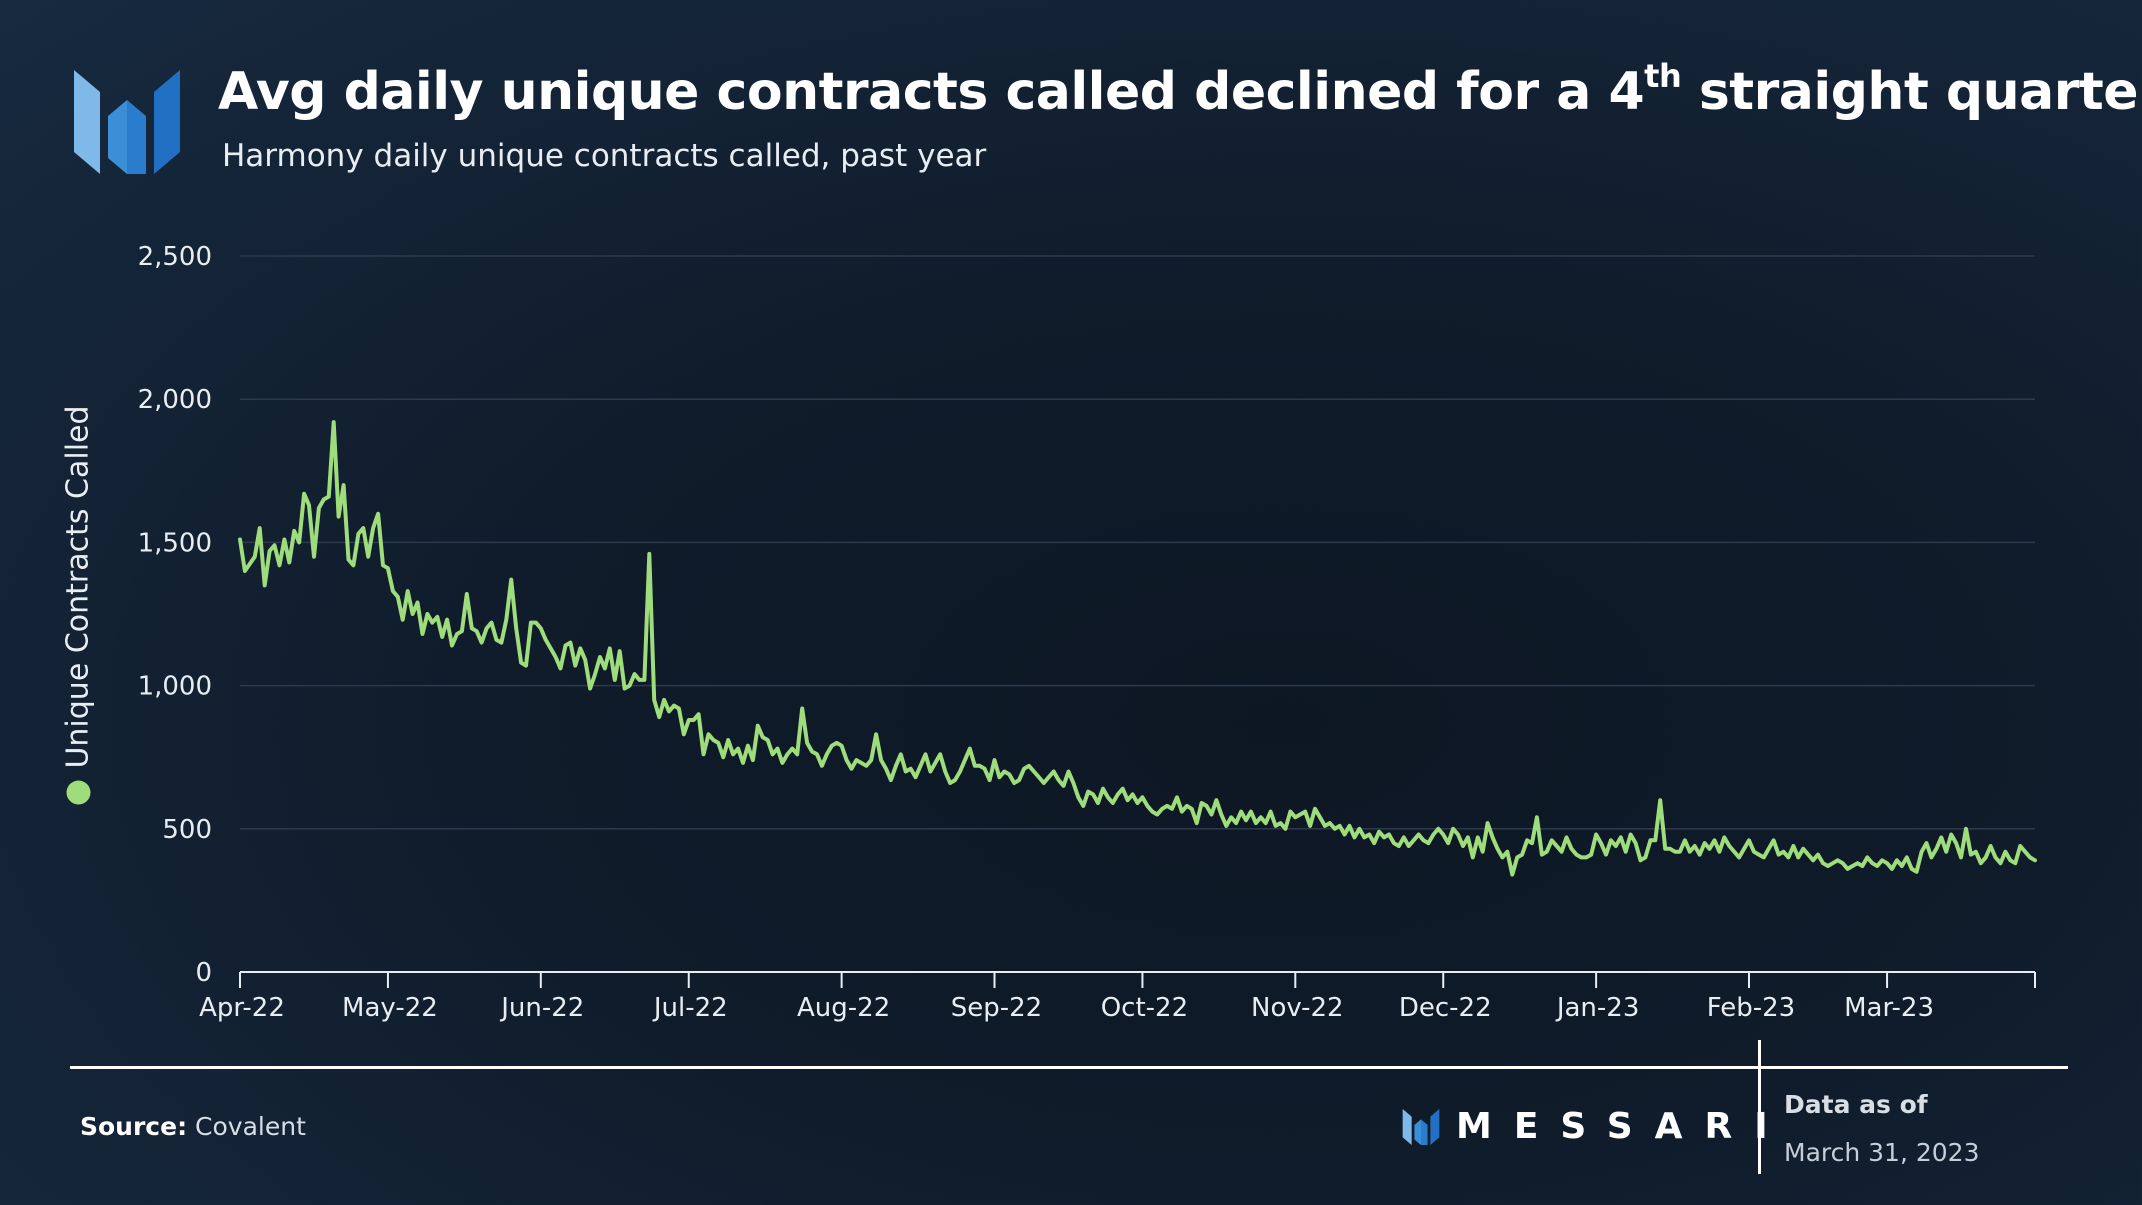 The width and height of the screenshot is (2142, 1205). Describe the element at coordinates (1597, 1008) in the screenshot. I see `x-tick-label: Jan-23` at that location.